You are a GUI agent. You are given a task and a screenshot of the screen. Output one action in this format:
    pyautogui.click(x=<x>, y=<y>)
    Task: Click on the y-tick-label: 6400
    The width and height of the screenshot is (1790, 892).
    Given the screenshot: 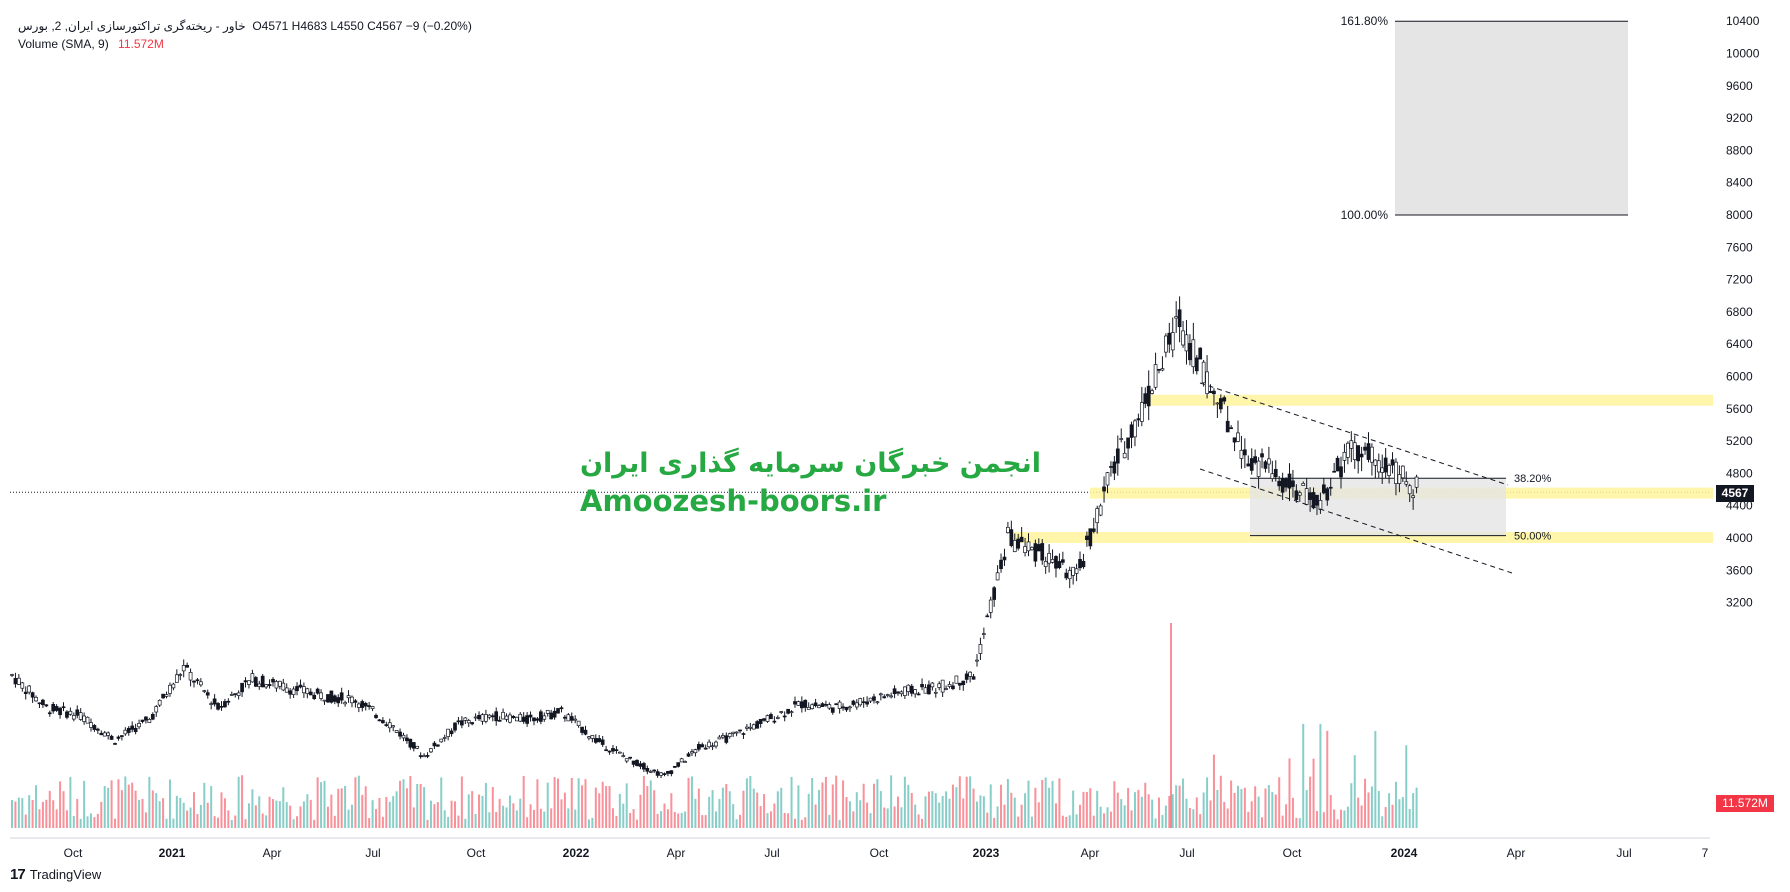 What is the action you would take?
    pyautogui.click(x=1739, y=344)
    